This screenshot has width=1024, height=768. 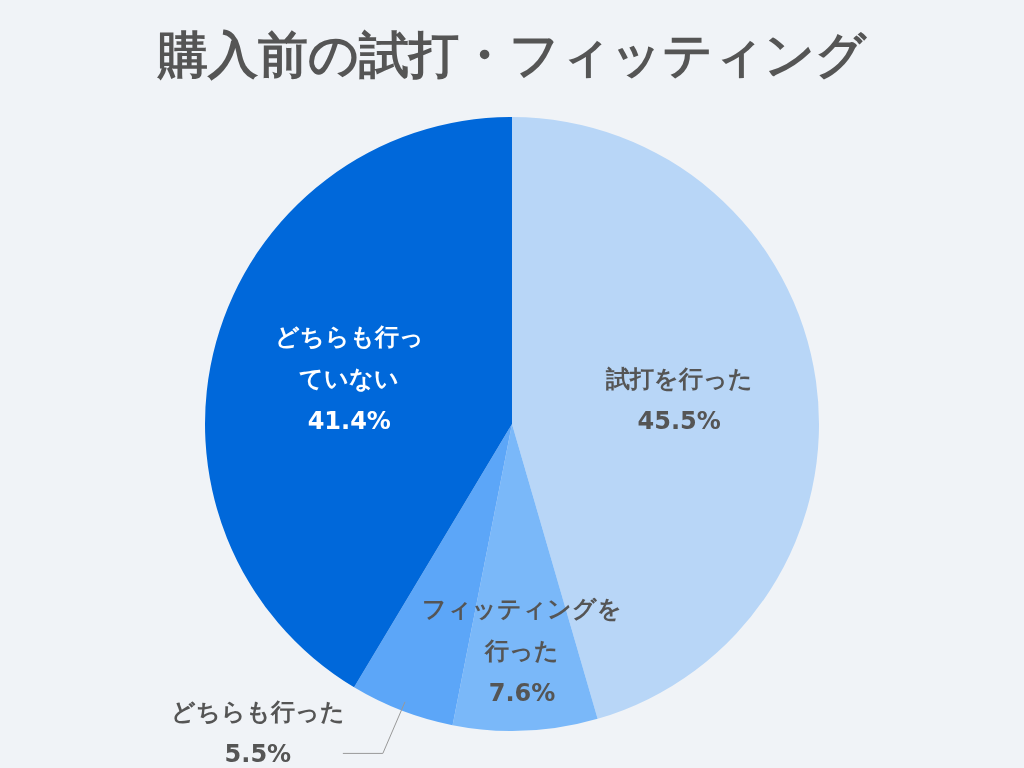 I want to click on slice-label: どちらも行った, so click(x=257, y=712).